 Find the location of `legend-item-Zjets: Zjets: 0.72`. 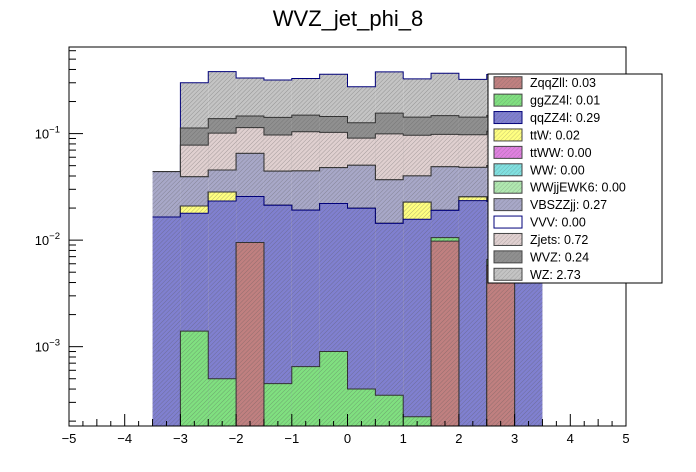

legend-item-Zjets: Zjets: 0.72 is located at coordinates (540, 239).